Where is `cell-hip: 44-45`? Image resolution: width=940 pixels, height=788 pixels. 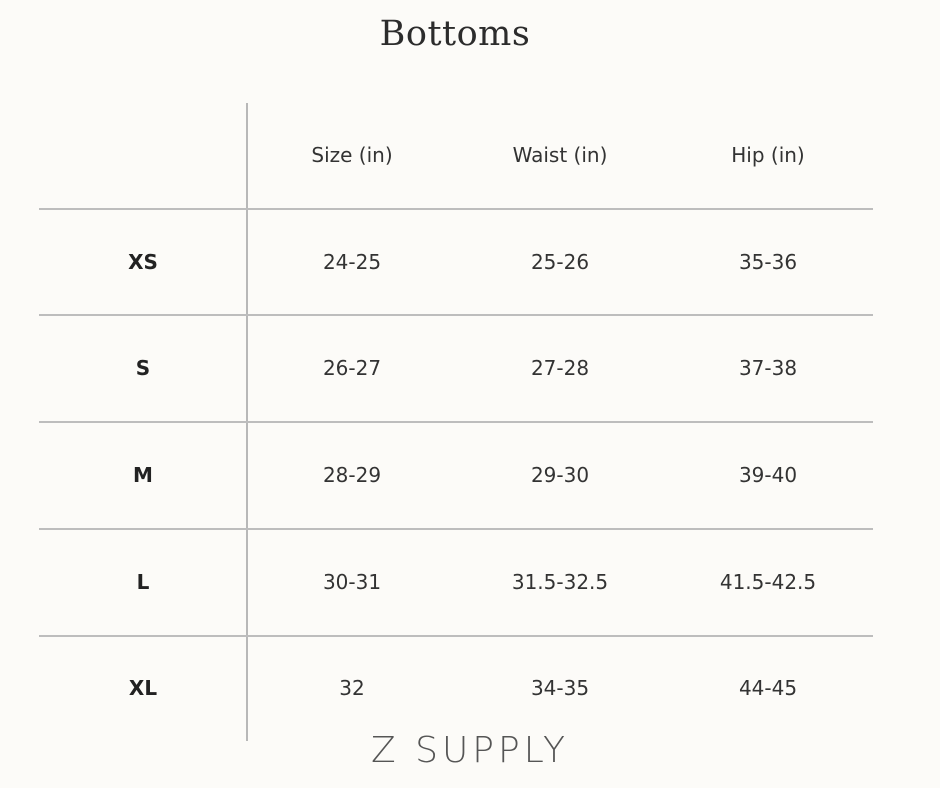 cell-hip: 44-45 is located at coordinates (768, 688).